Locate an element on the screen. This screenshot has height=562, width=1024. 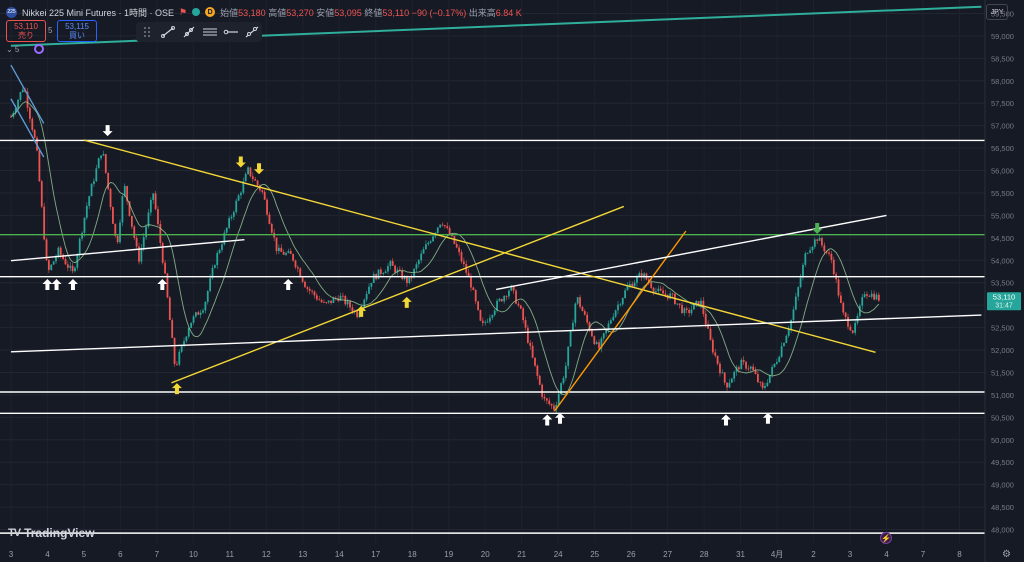
lightning-icon: ⚡ is located at coordinates (886, 538).